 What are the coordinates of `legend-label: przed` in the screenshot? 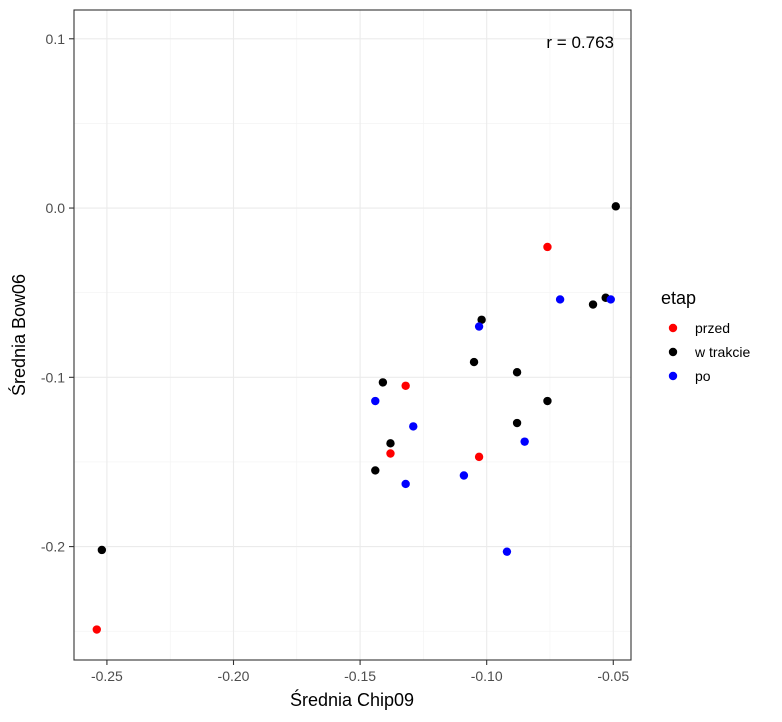 It's located at (712, 328).